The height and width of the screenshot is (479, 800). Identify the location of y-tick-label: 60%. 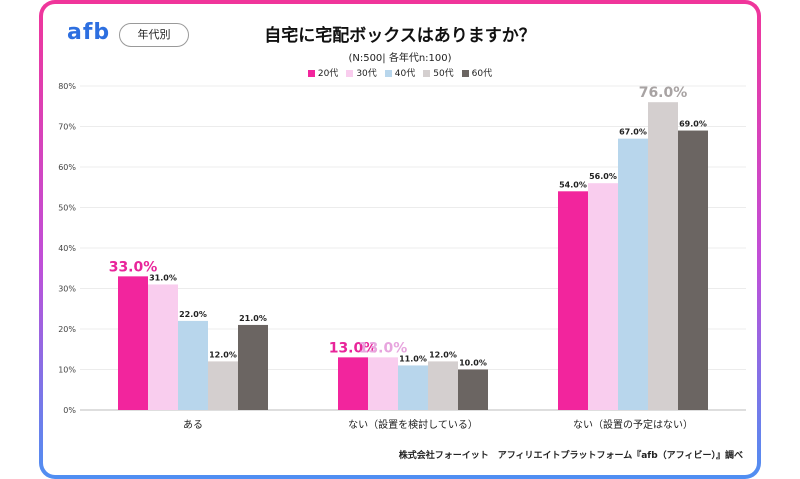
(67, 167).